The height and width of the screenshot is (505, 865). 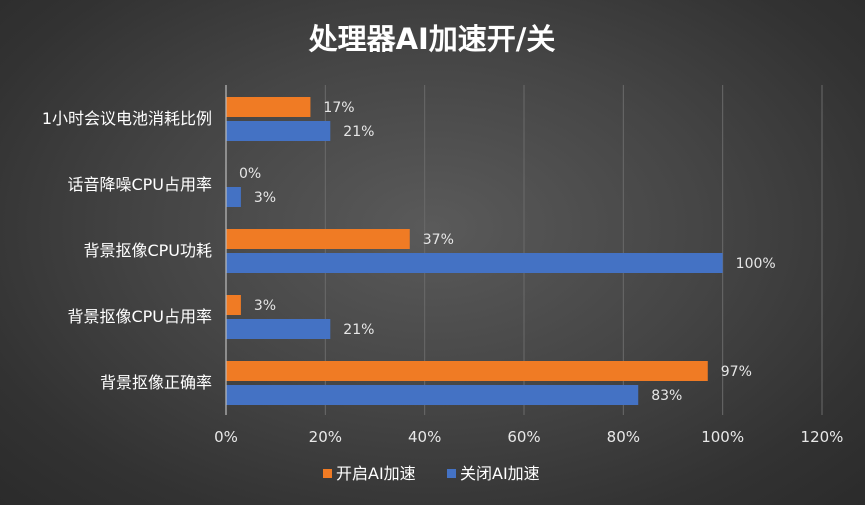 I want to click on category-label: 背景抠像CPU功耗, so click(x=147, y=250).